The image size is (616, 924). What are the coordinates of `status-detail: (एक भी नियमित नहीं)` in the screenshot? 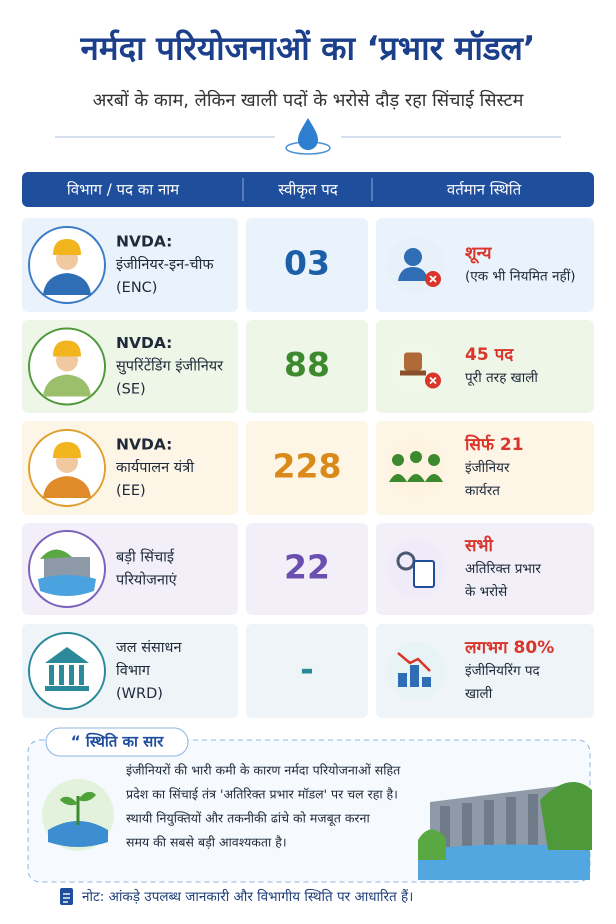 It's located at (520, 276).